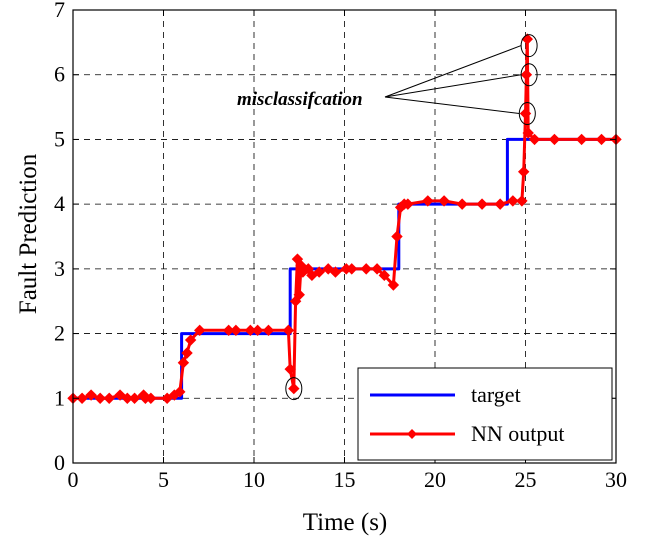 Image resolution: width=655 pixels, height=546 pixels. Describe the element at coordinates (59, 11) in the screenshot. I see `y-tick-label: 7` at that location.